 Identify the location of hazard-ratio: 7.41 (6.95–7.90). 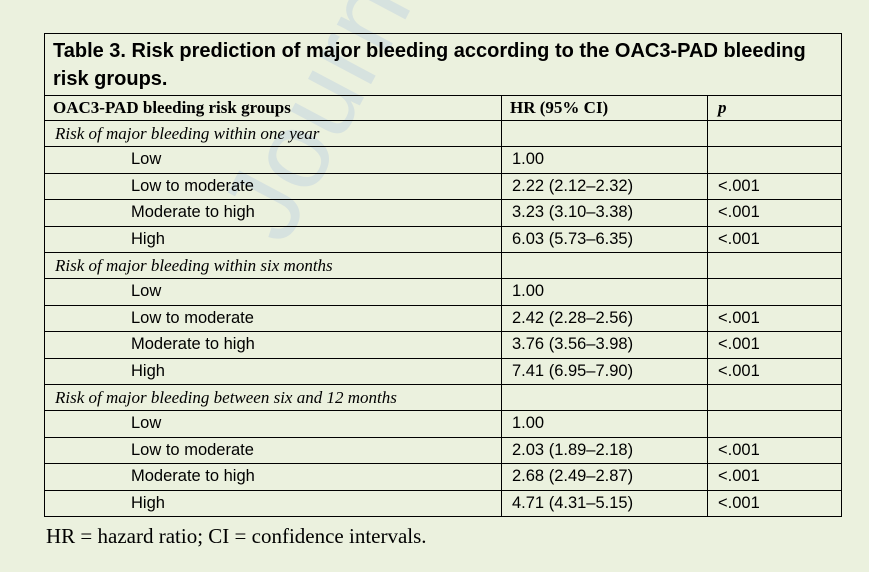
(604, 371).